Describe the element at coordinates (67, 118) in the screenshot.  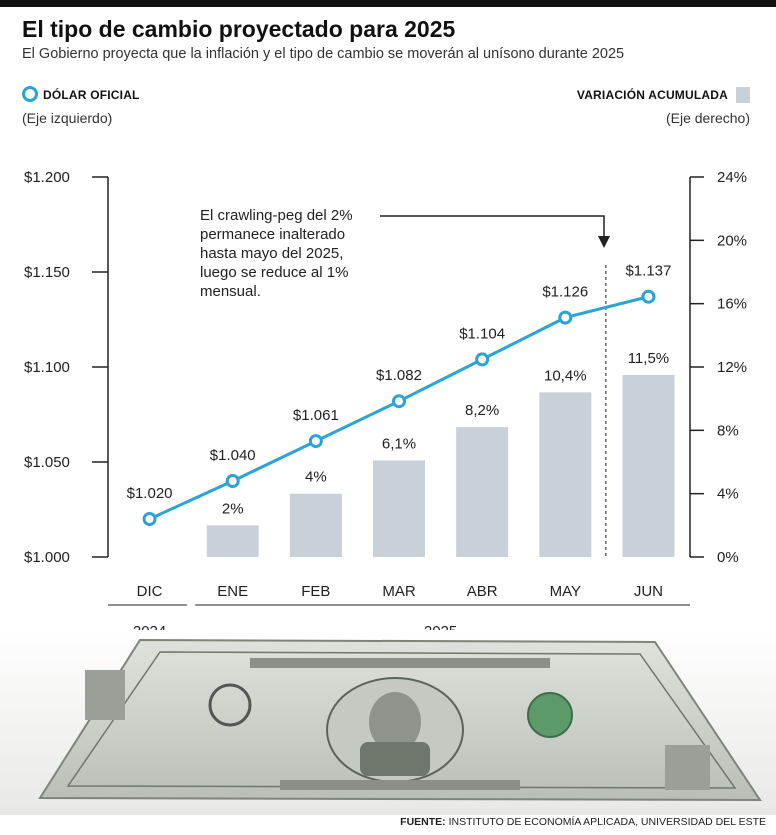
I see `legend-left-sub: (Eje izquierdo)` at that location.